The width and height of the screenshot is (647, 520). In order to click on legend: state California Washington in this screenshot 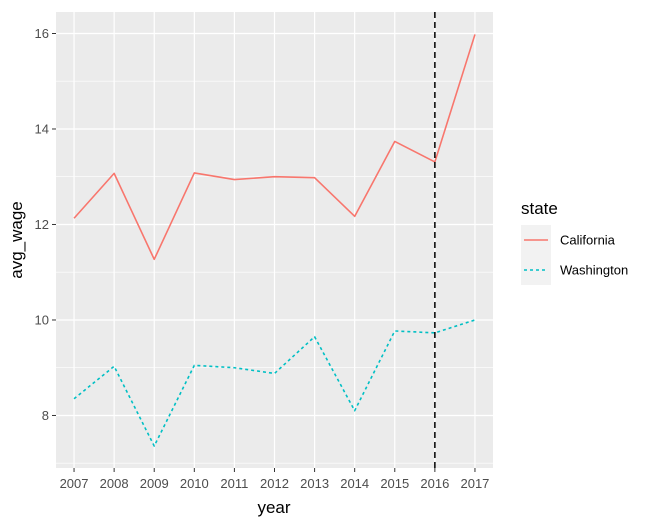, I will do `click(574, 242)`.